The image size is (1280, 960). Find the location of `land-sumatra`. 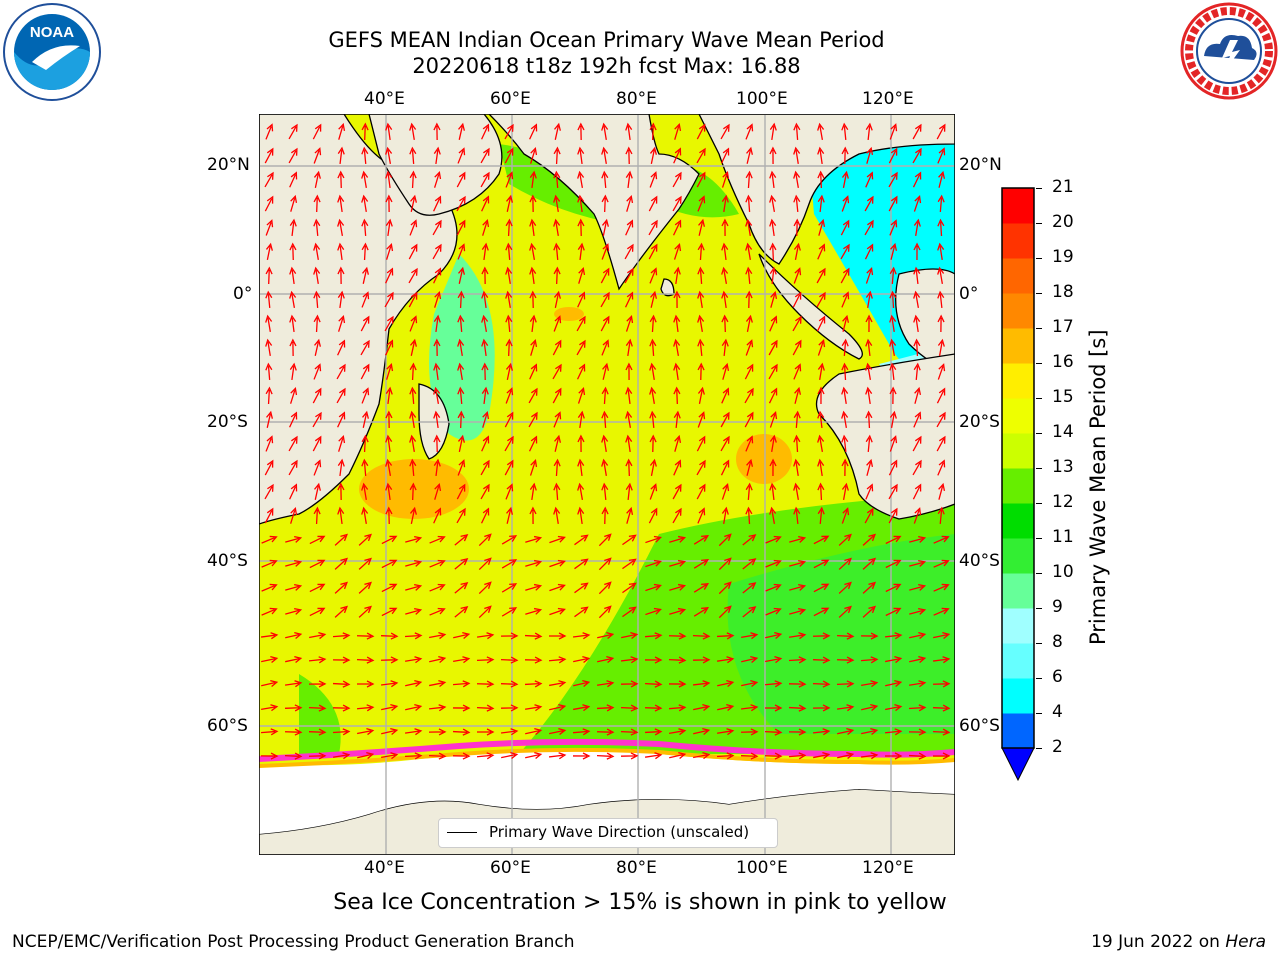

land-sumatra is located at coordinates (810, 306).